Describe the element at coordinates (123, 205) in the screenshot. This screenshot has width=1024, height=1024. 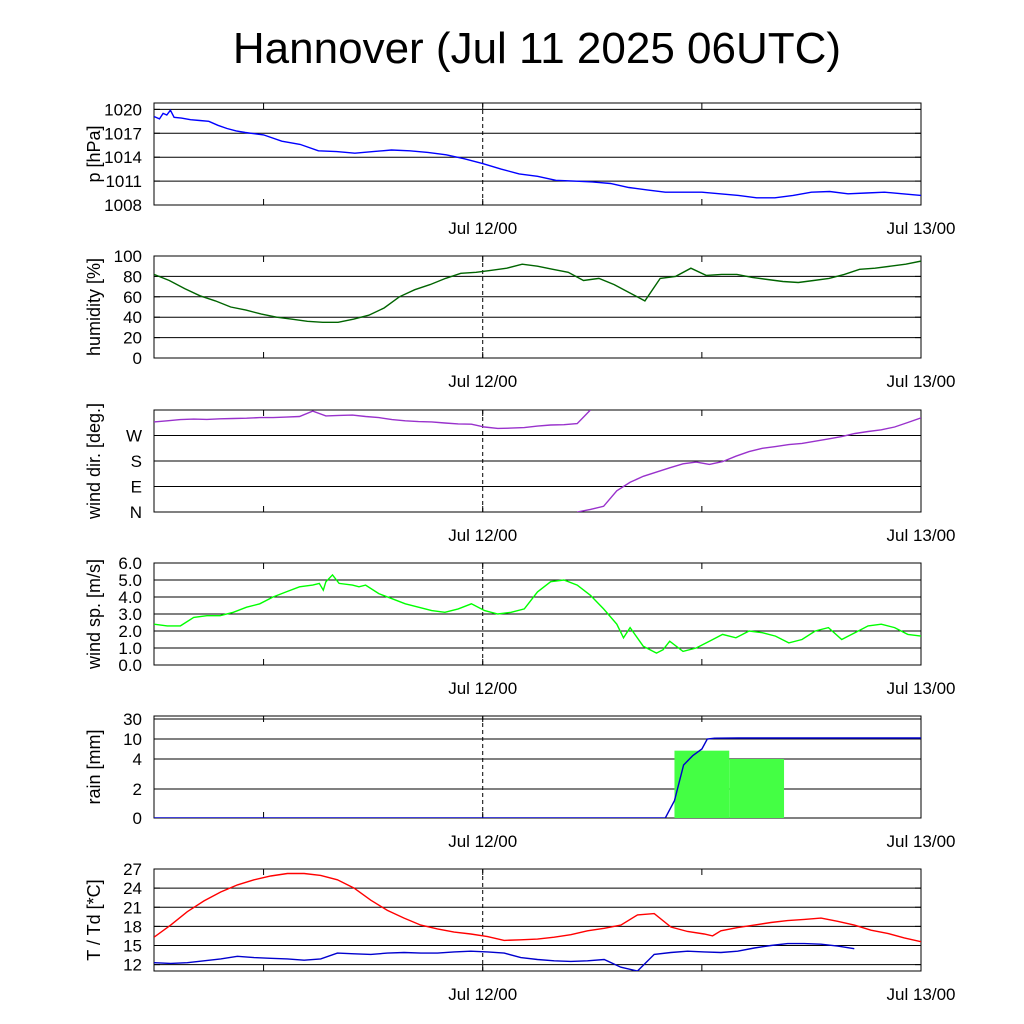
I see `y-tick-label: 1008` at that location.